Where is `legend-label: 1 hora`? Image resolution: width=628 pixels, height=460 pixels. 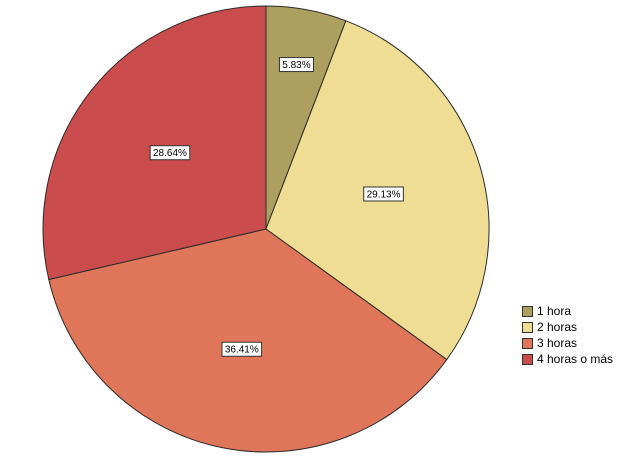
legend-label: 1 hora is located at coordinates (554, 311).